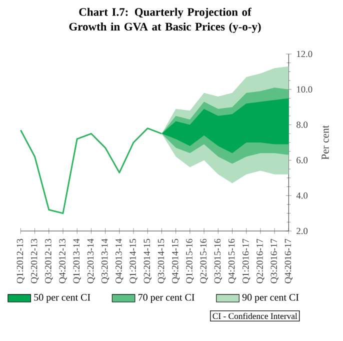 The height and width of the screenshot is (341, 343). Describe the element at coordinates (274, 261) in the screenshot. I see `x-tick-label: Q3:2016-17` at that location.